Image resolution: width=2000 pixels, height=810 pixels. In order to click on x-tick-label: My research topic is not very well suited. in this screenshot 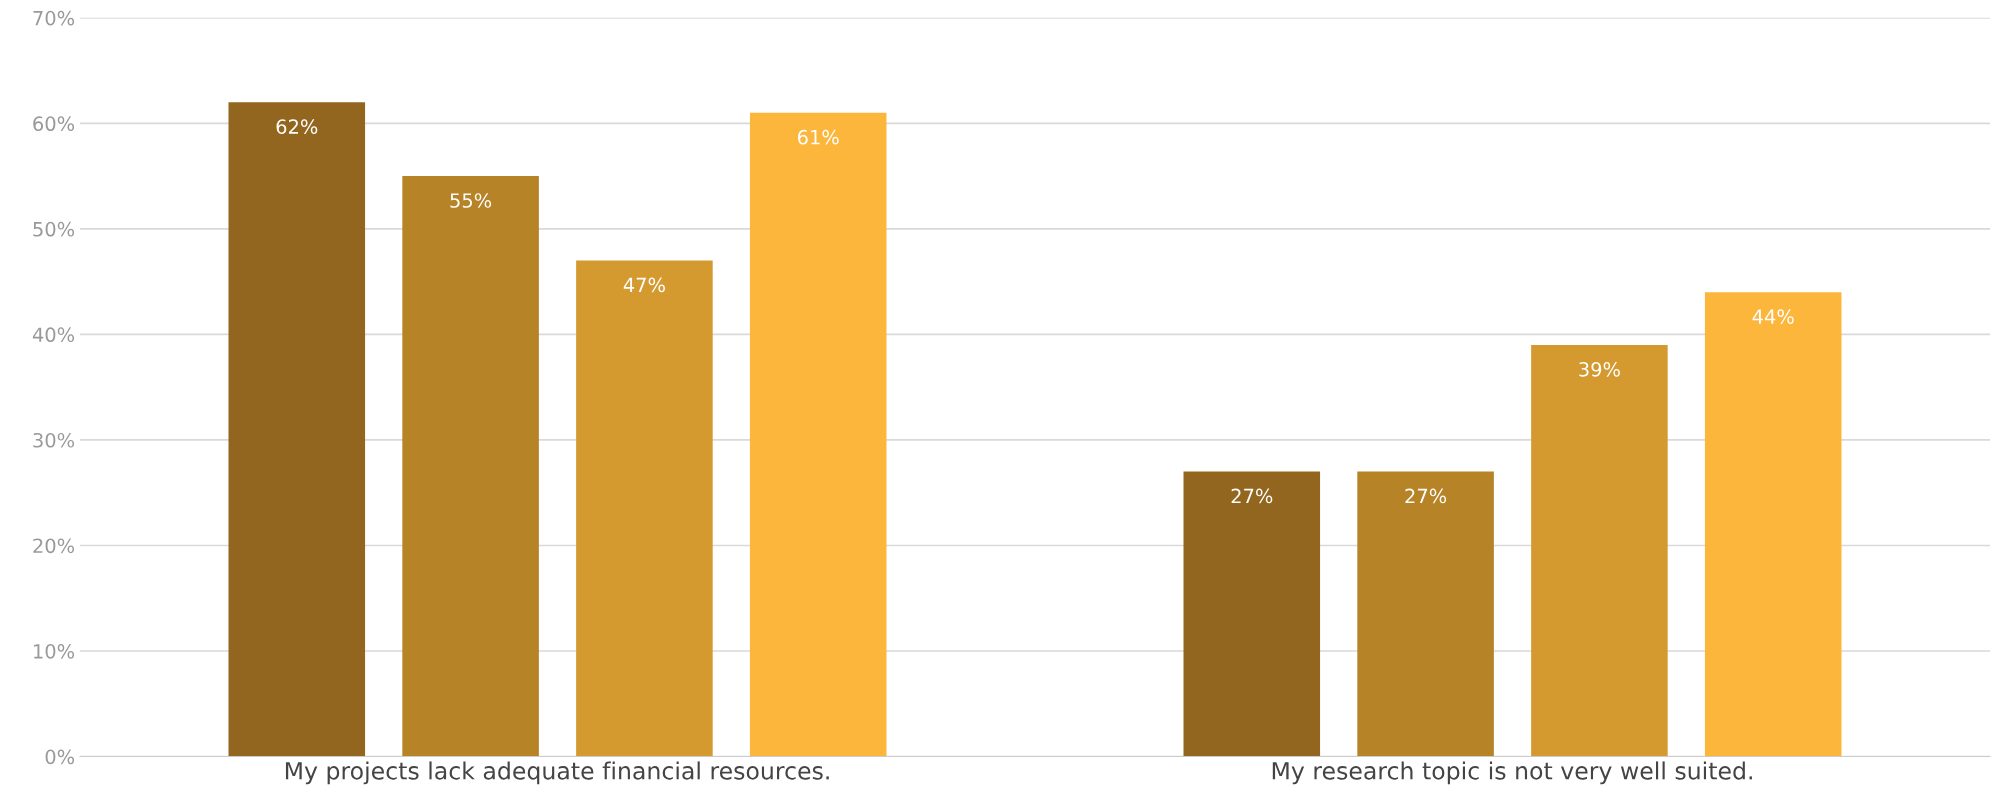, I will do `click(1512, 773)`.